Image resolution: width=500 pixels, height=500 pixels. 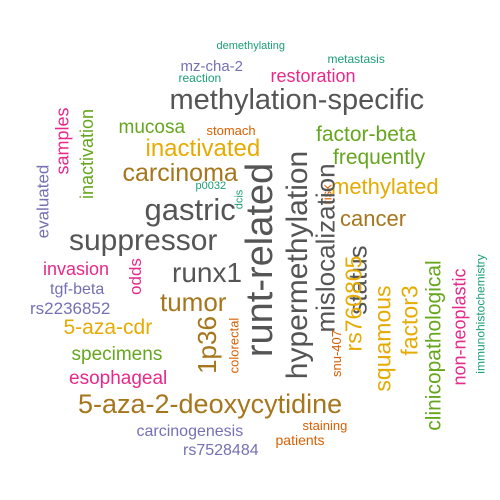 I want to click on word-rs2236852: rs2236852, so click(x=70, y=308).